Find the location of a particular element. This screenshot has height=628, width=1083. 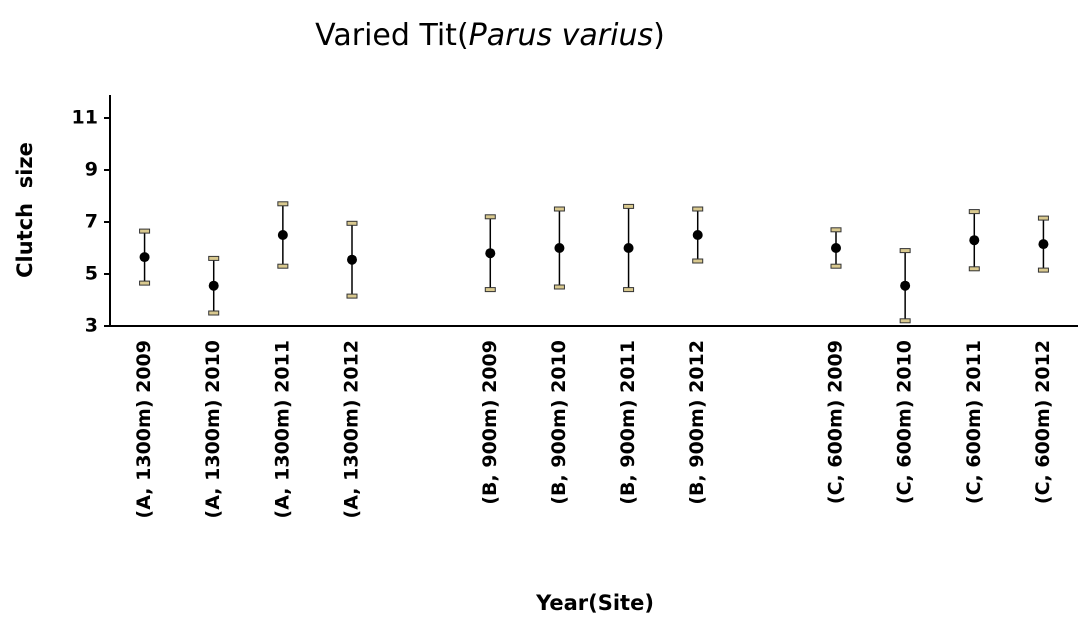

y-tick-label: 3 is located at coordinates (91, 326).